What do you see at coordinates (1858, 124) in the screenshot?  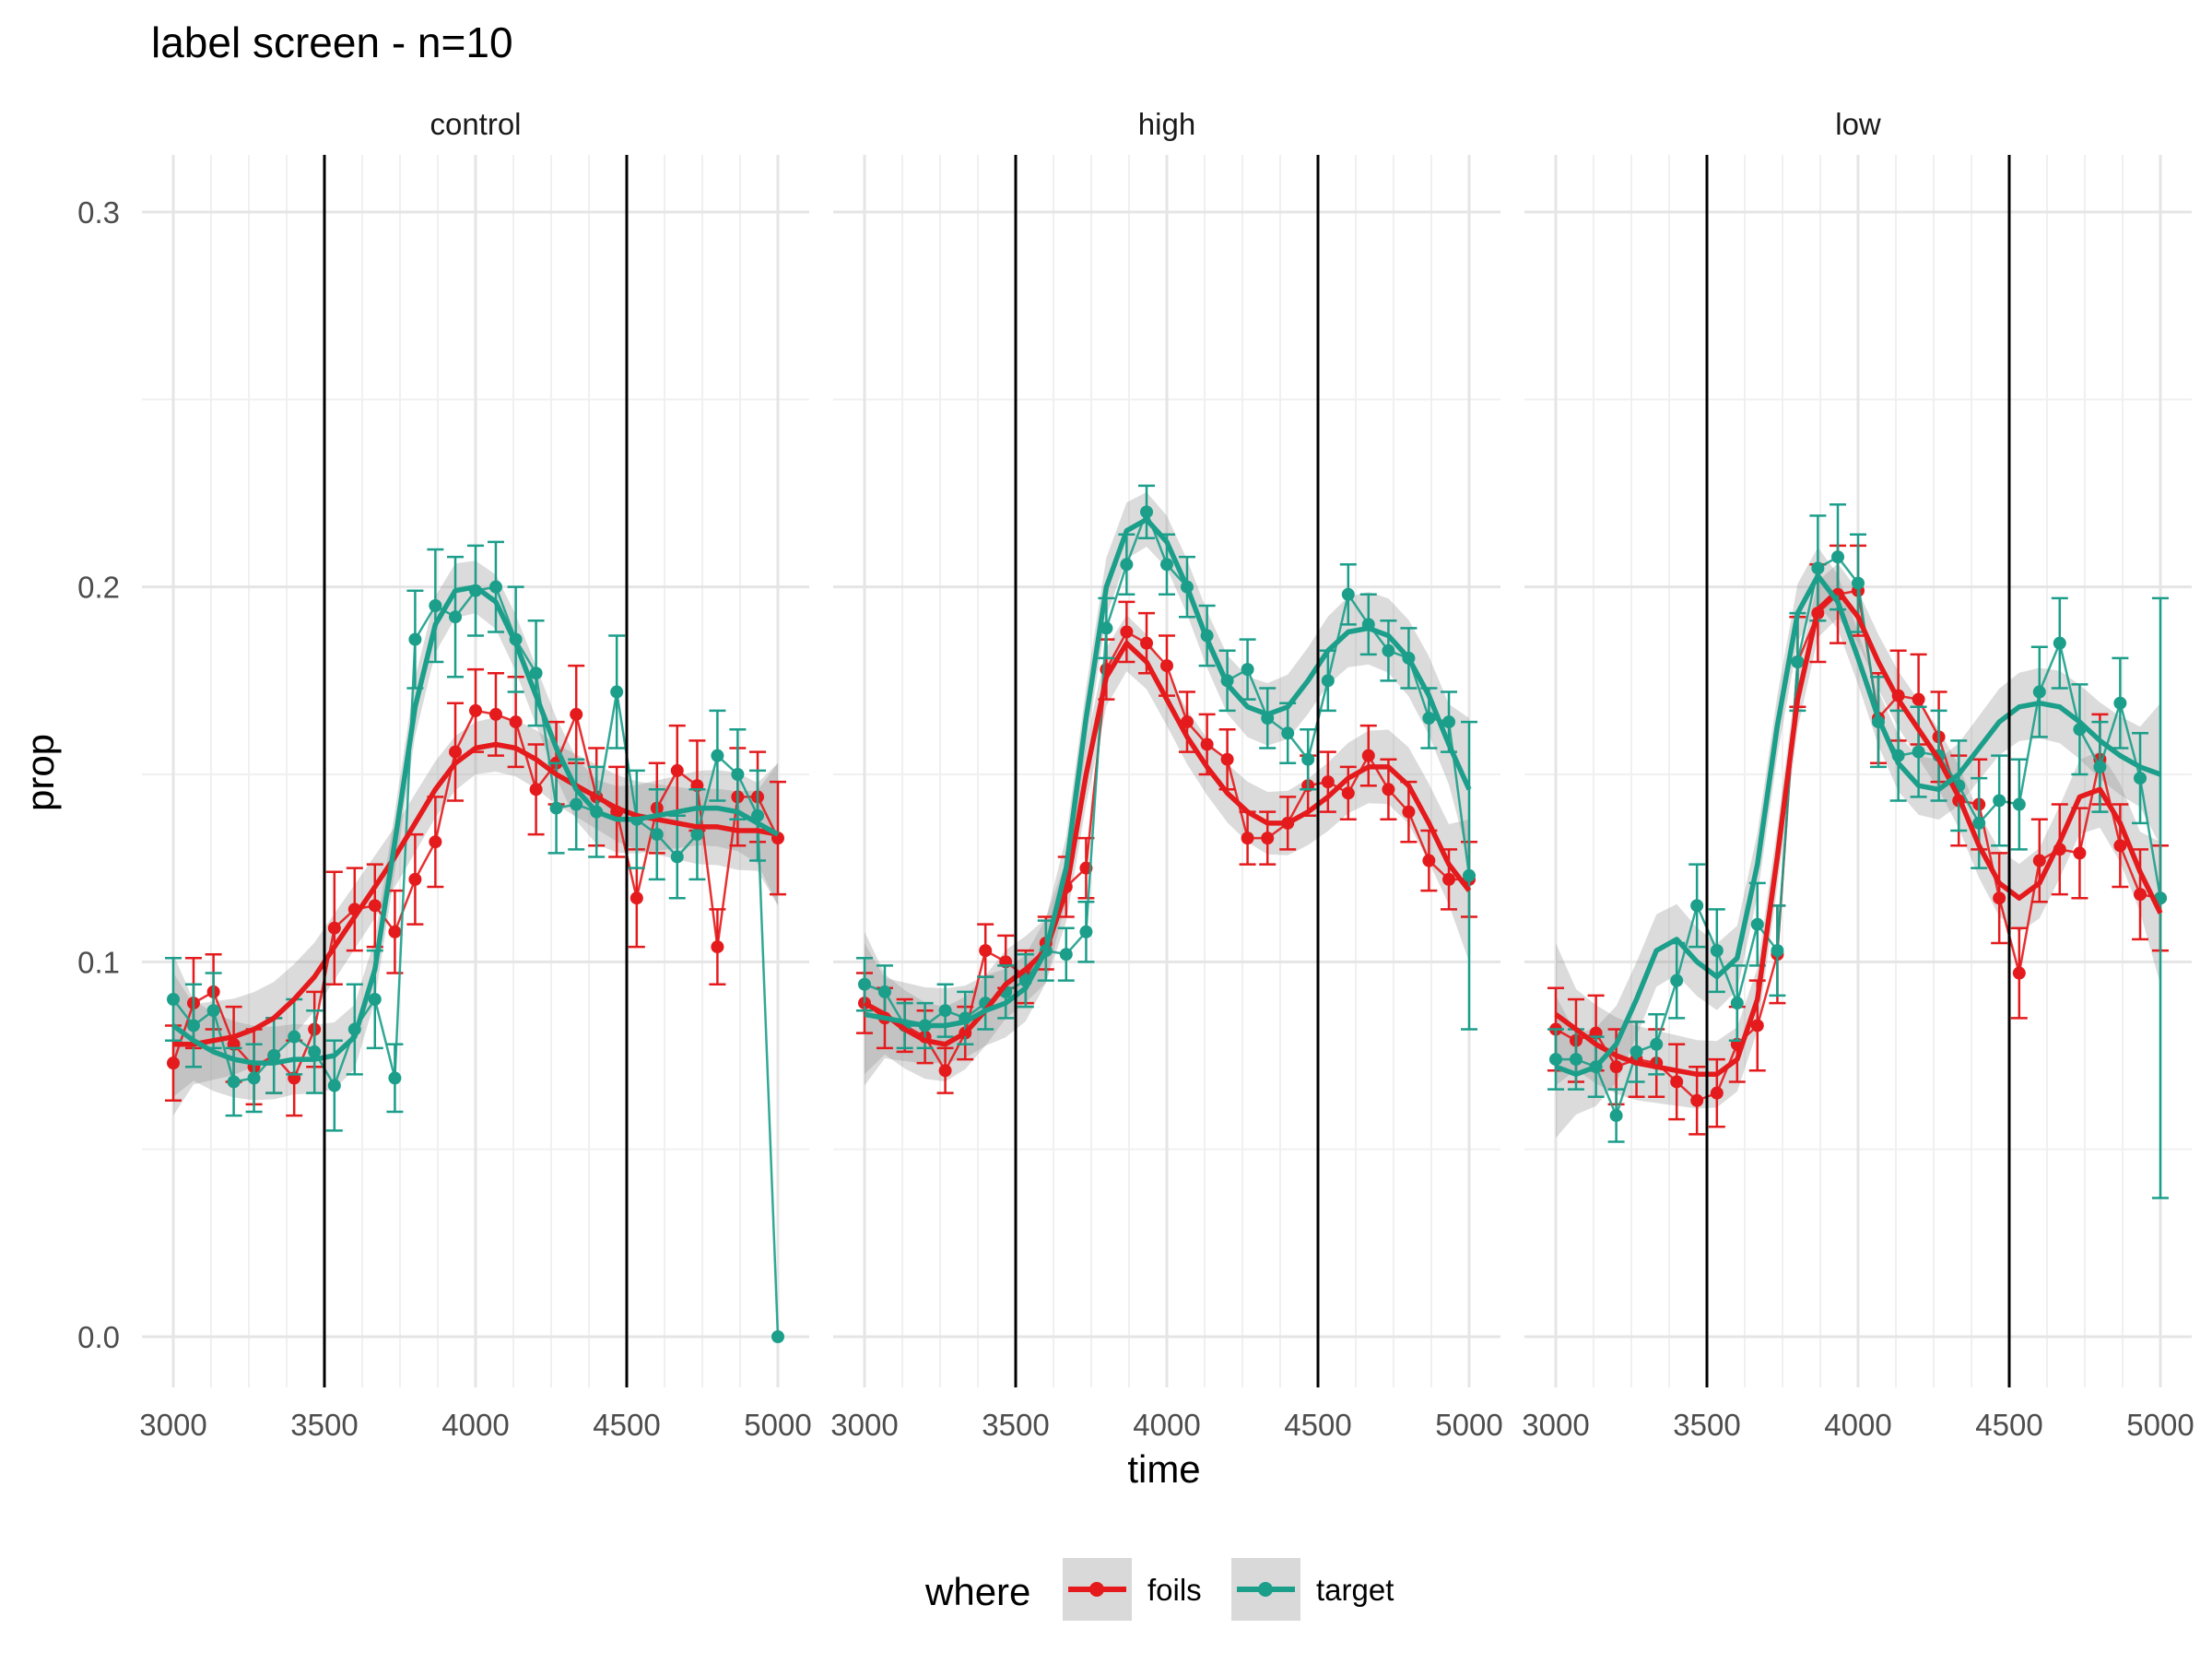 I see `facet-label-low: low` at bounding box center [1858, 124].